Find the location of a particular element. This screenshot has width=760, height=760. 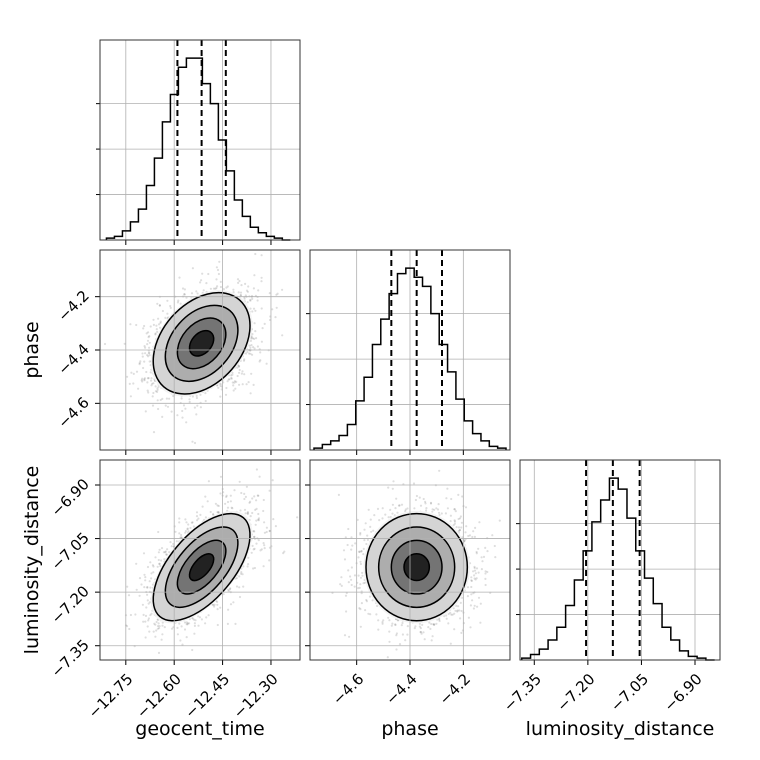

joint-panel-geocent_time-vs-luminosity_distance is located at coordinates (198, 562).